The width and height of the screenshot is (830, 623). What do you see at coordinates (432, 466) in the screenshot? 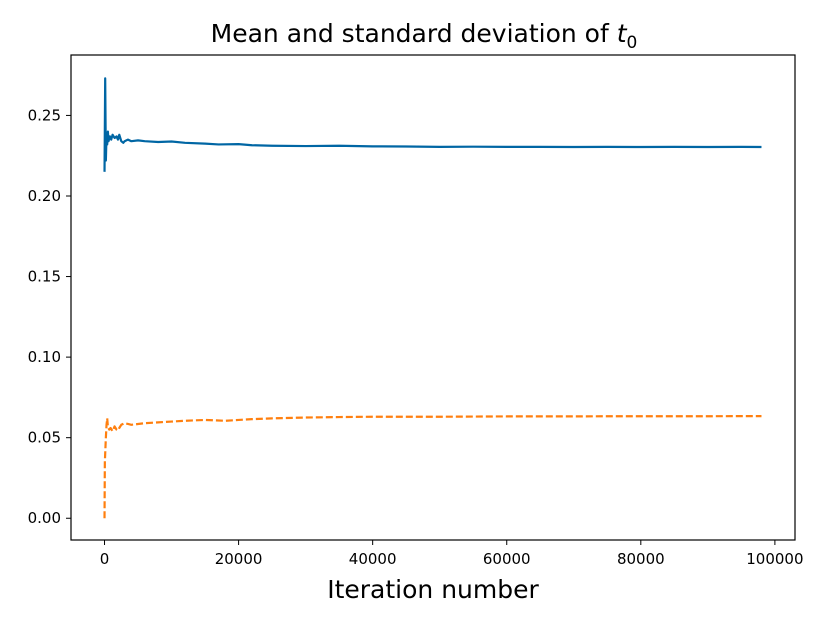
I see `series-line-std` at bounding box center [432, 466].